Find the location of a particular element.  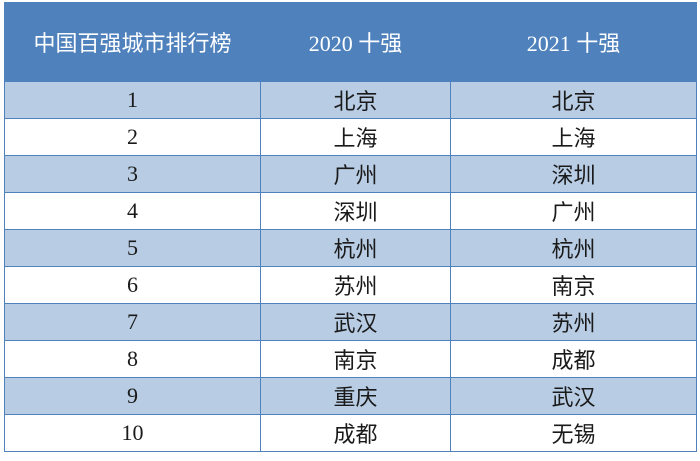

table-row: 2 上海 上海 is located at coordinates (350, 137).